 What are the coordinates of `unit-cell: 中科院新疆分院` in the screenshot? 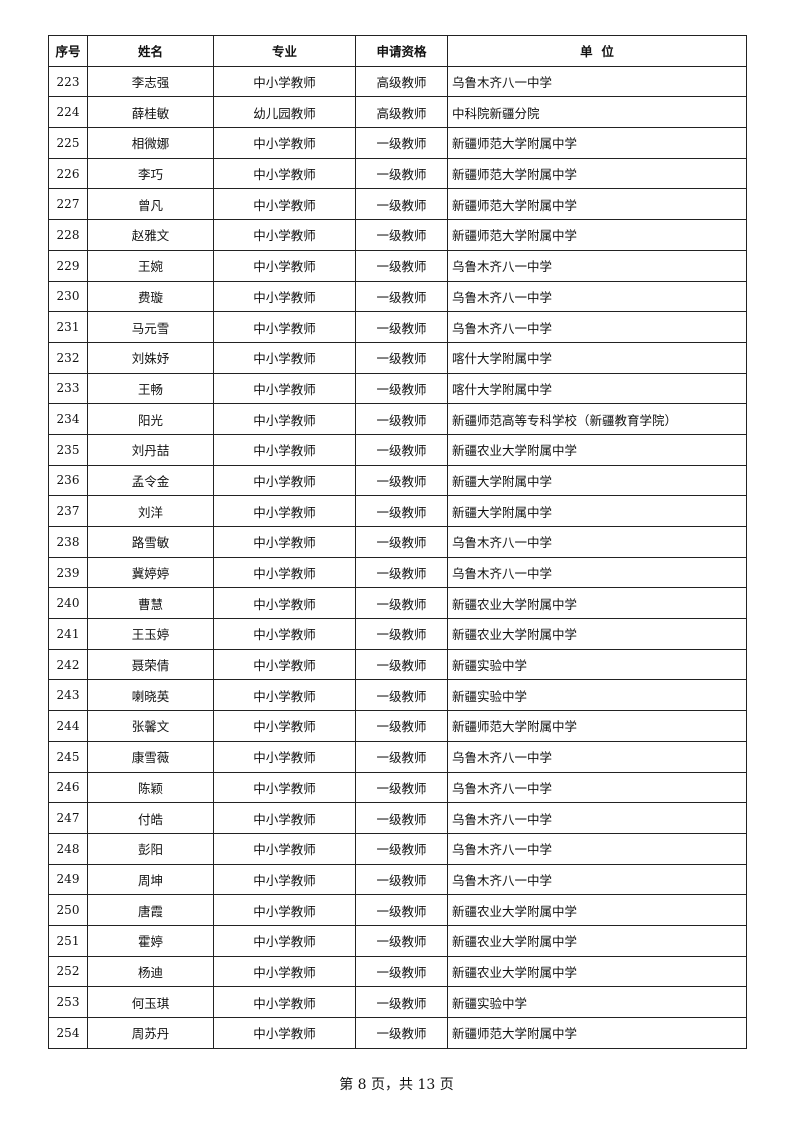 It's located at (597, 112).